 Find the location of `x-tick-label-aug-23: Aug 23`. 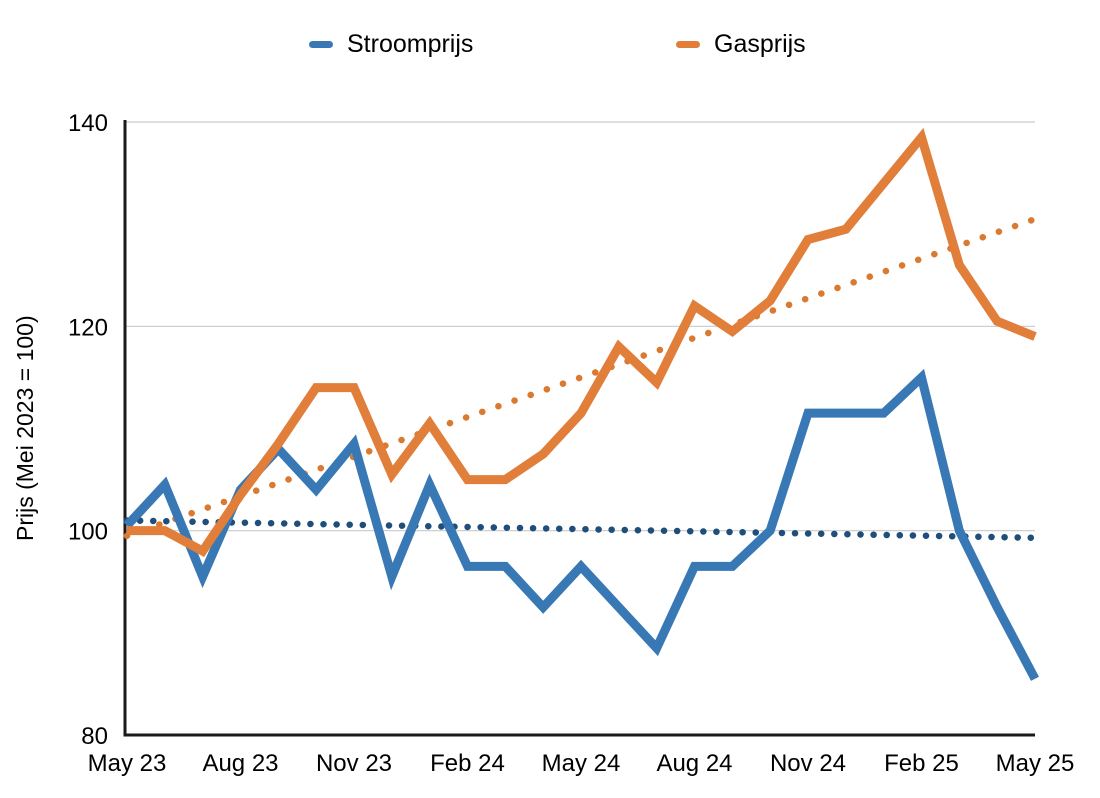

x-tick-label-aug-23: Aug 23 is located at coordinates (240, 763).